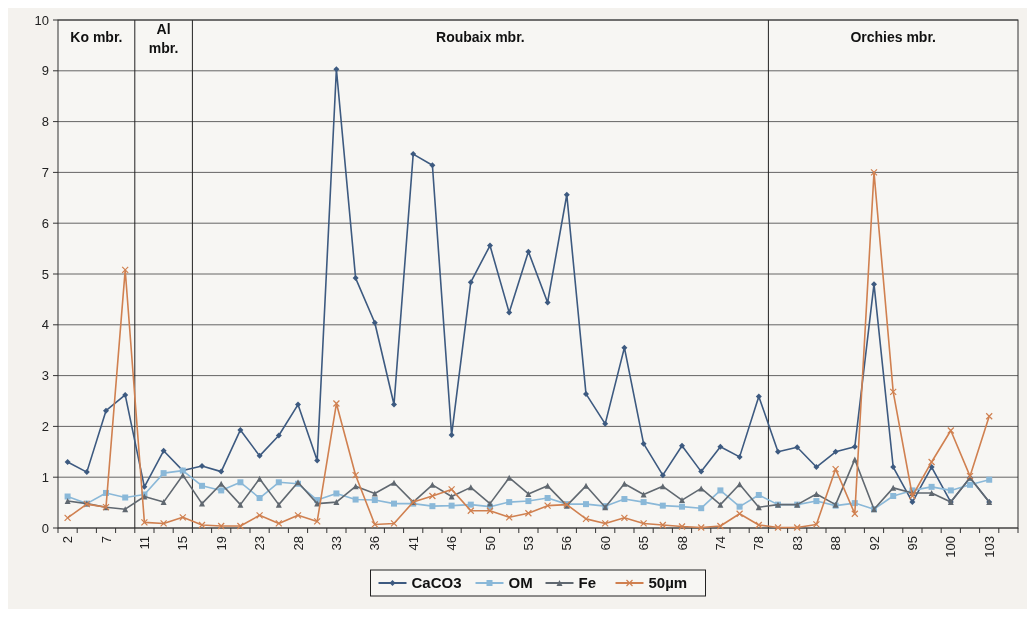 The height and width of the screenshot is (617, 1035). What do you see at coordinates (605, 543) in the screenshot?
I see `x-tick-label: 60` at bounding box center [605, 543].